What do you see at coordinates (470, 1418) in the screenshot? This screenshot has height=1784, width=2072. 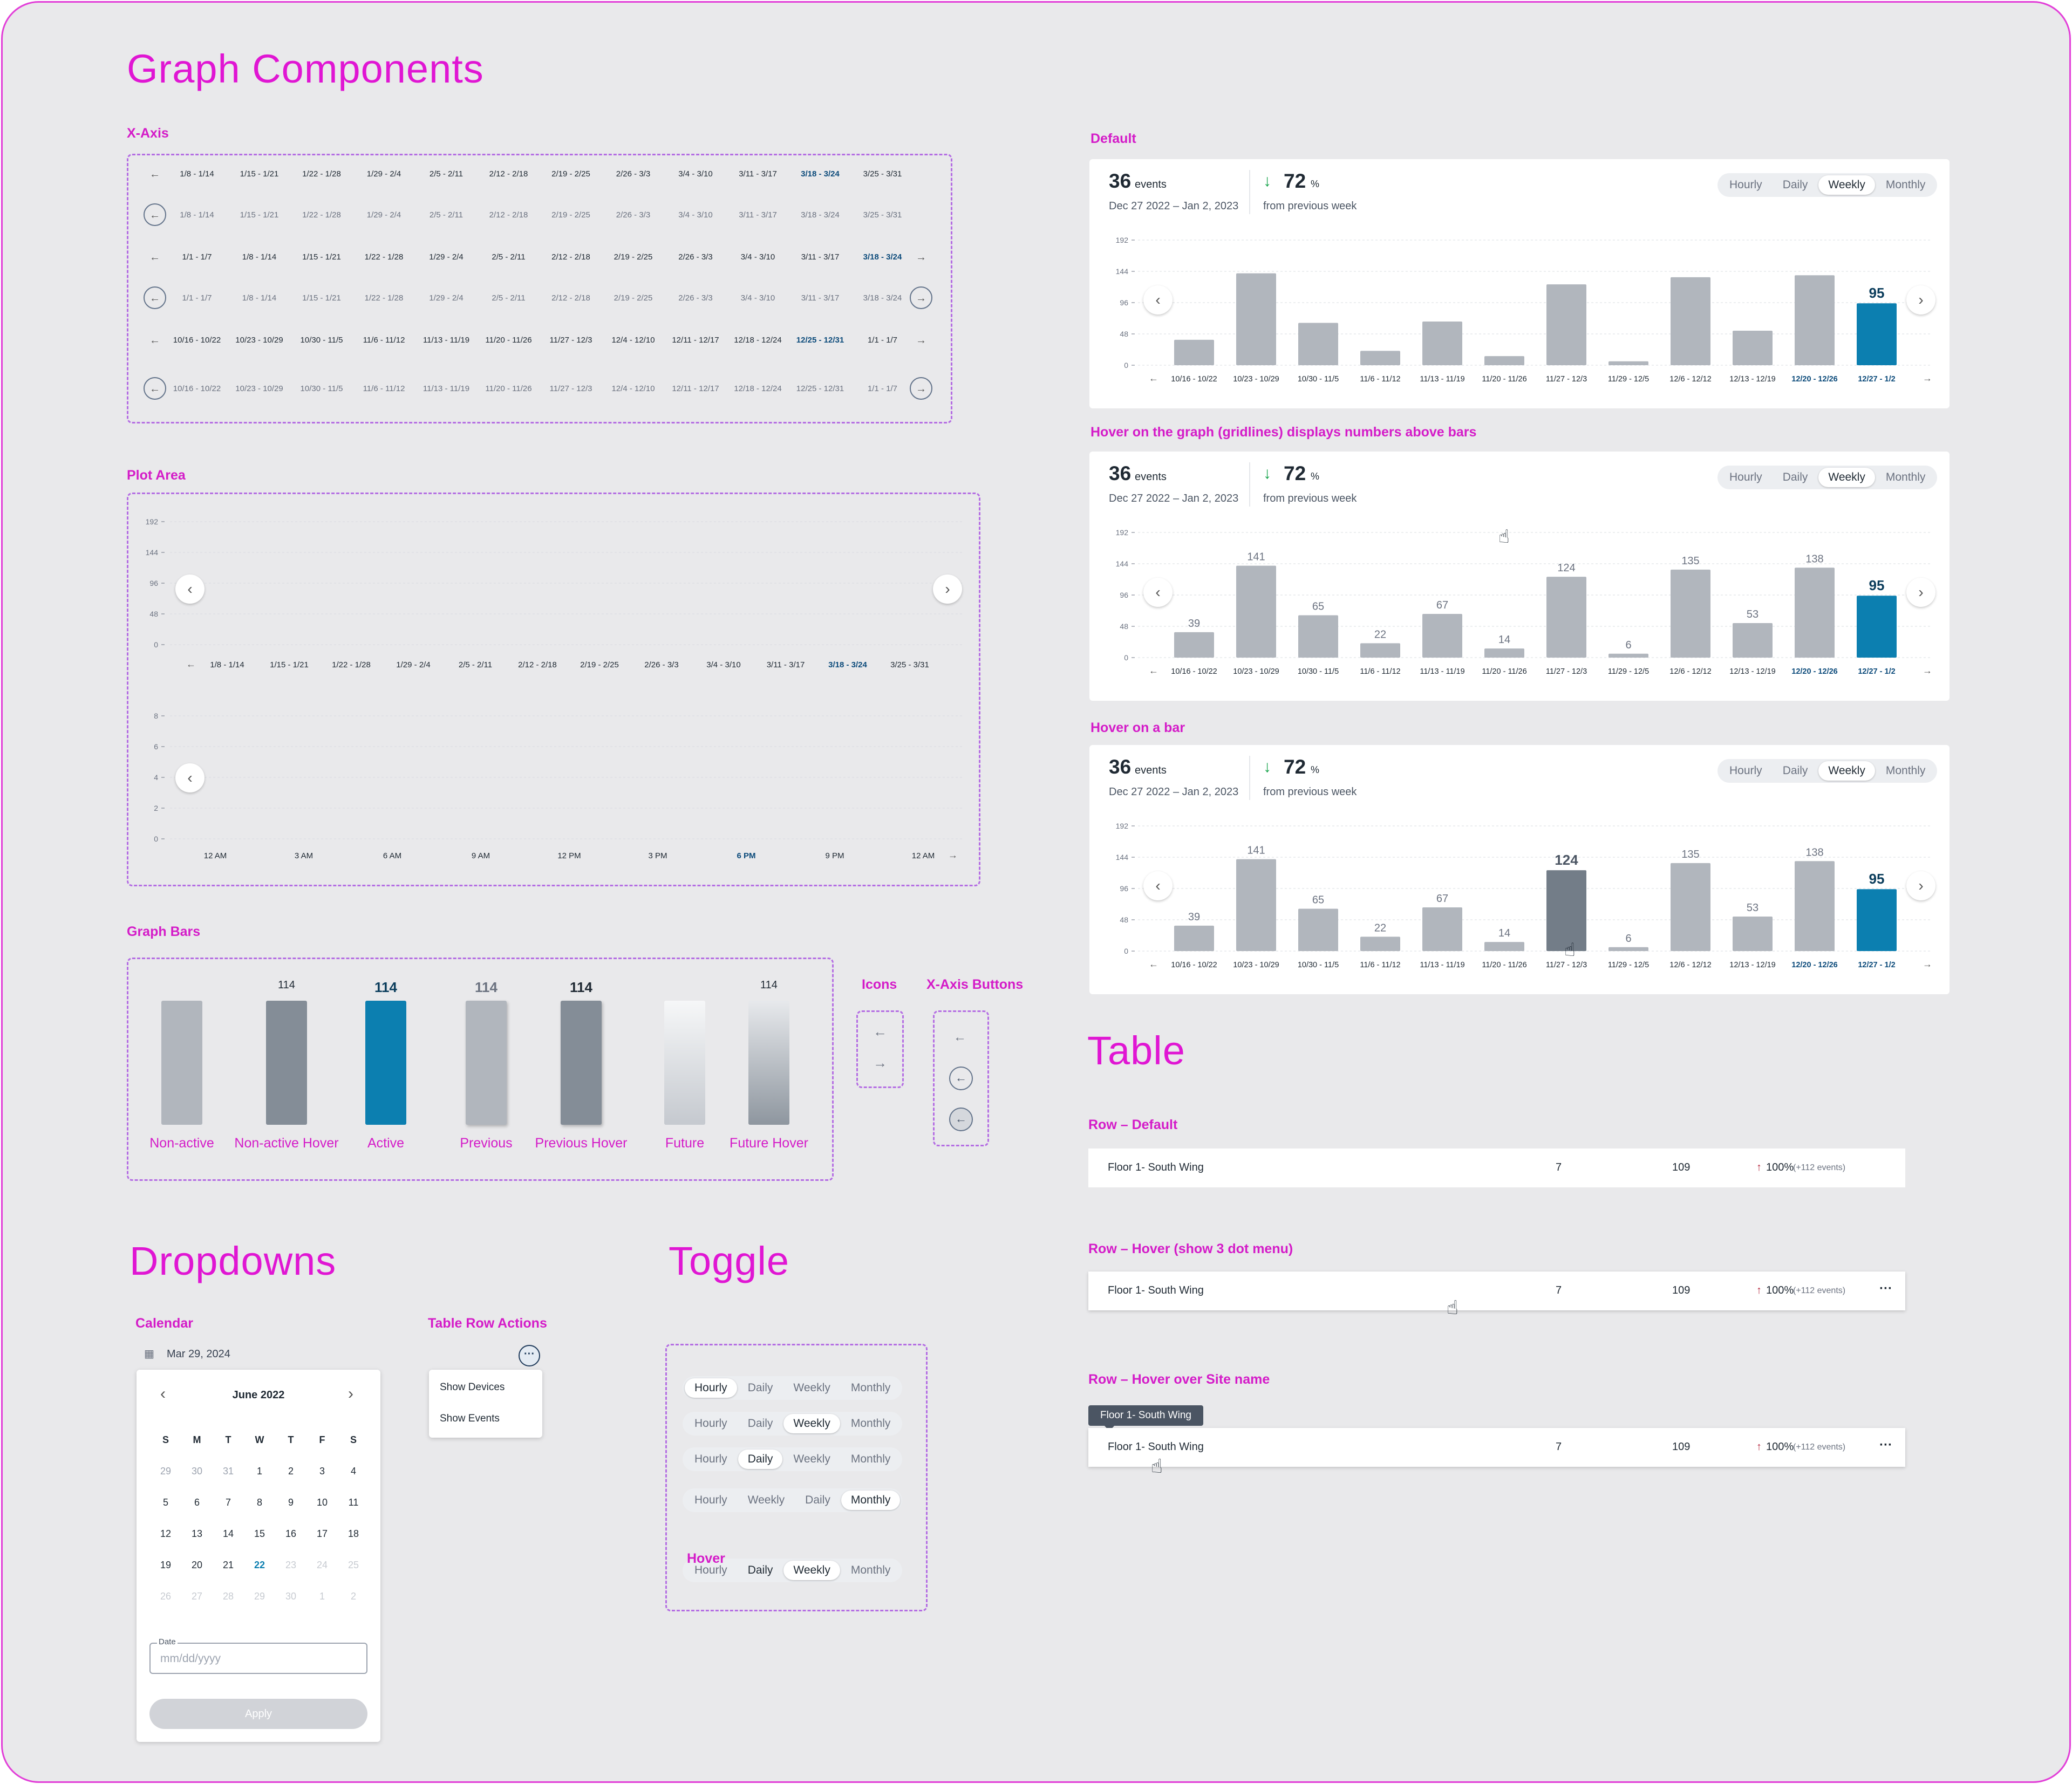 I see `menu-item-show-events: Show Events` at bounding box center [470, 1418].